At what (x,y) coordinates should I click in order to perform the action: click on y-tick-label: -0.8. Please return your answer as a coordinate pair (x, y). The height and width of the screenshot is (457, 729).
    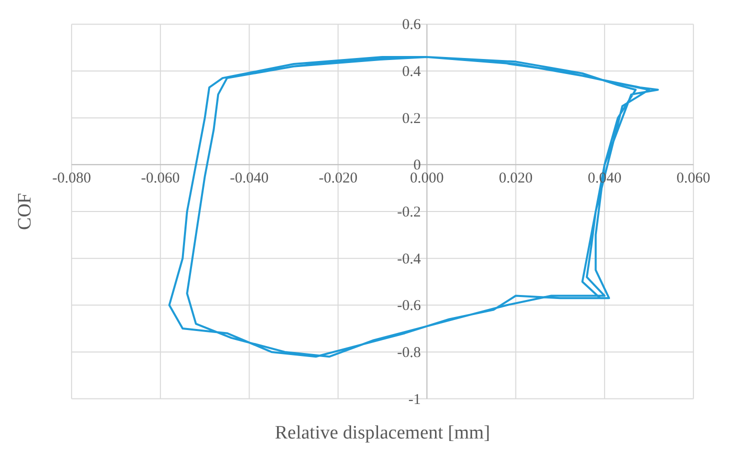
    Looking at the image, I should click on (409, 352).